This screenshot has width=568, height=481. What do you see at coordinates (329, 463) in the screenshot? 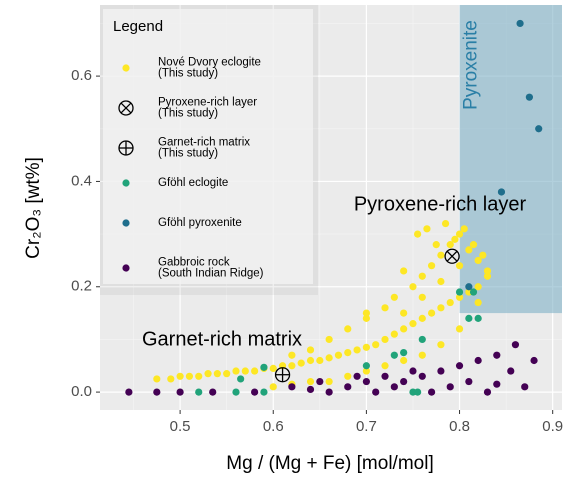
I see `x-axis-title: Mg / (Mg + Fe) [mol/mol]` at bounding box center [329, 463].